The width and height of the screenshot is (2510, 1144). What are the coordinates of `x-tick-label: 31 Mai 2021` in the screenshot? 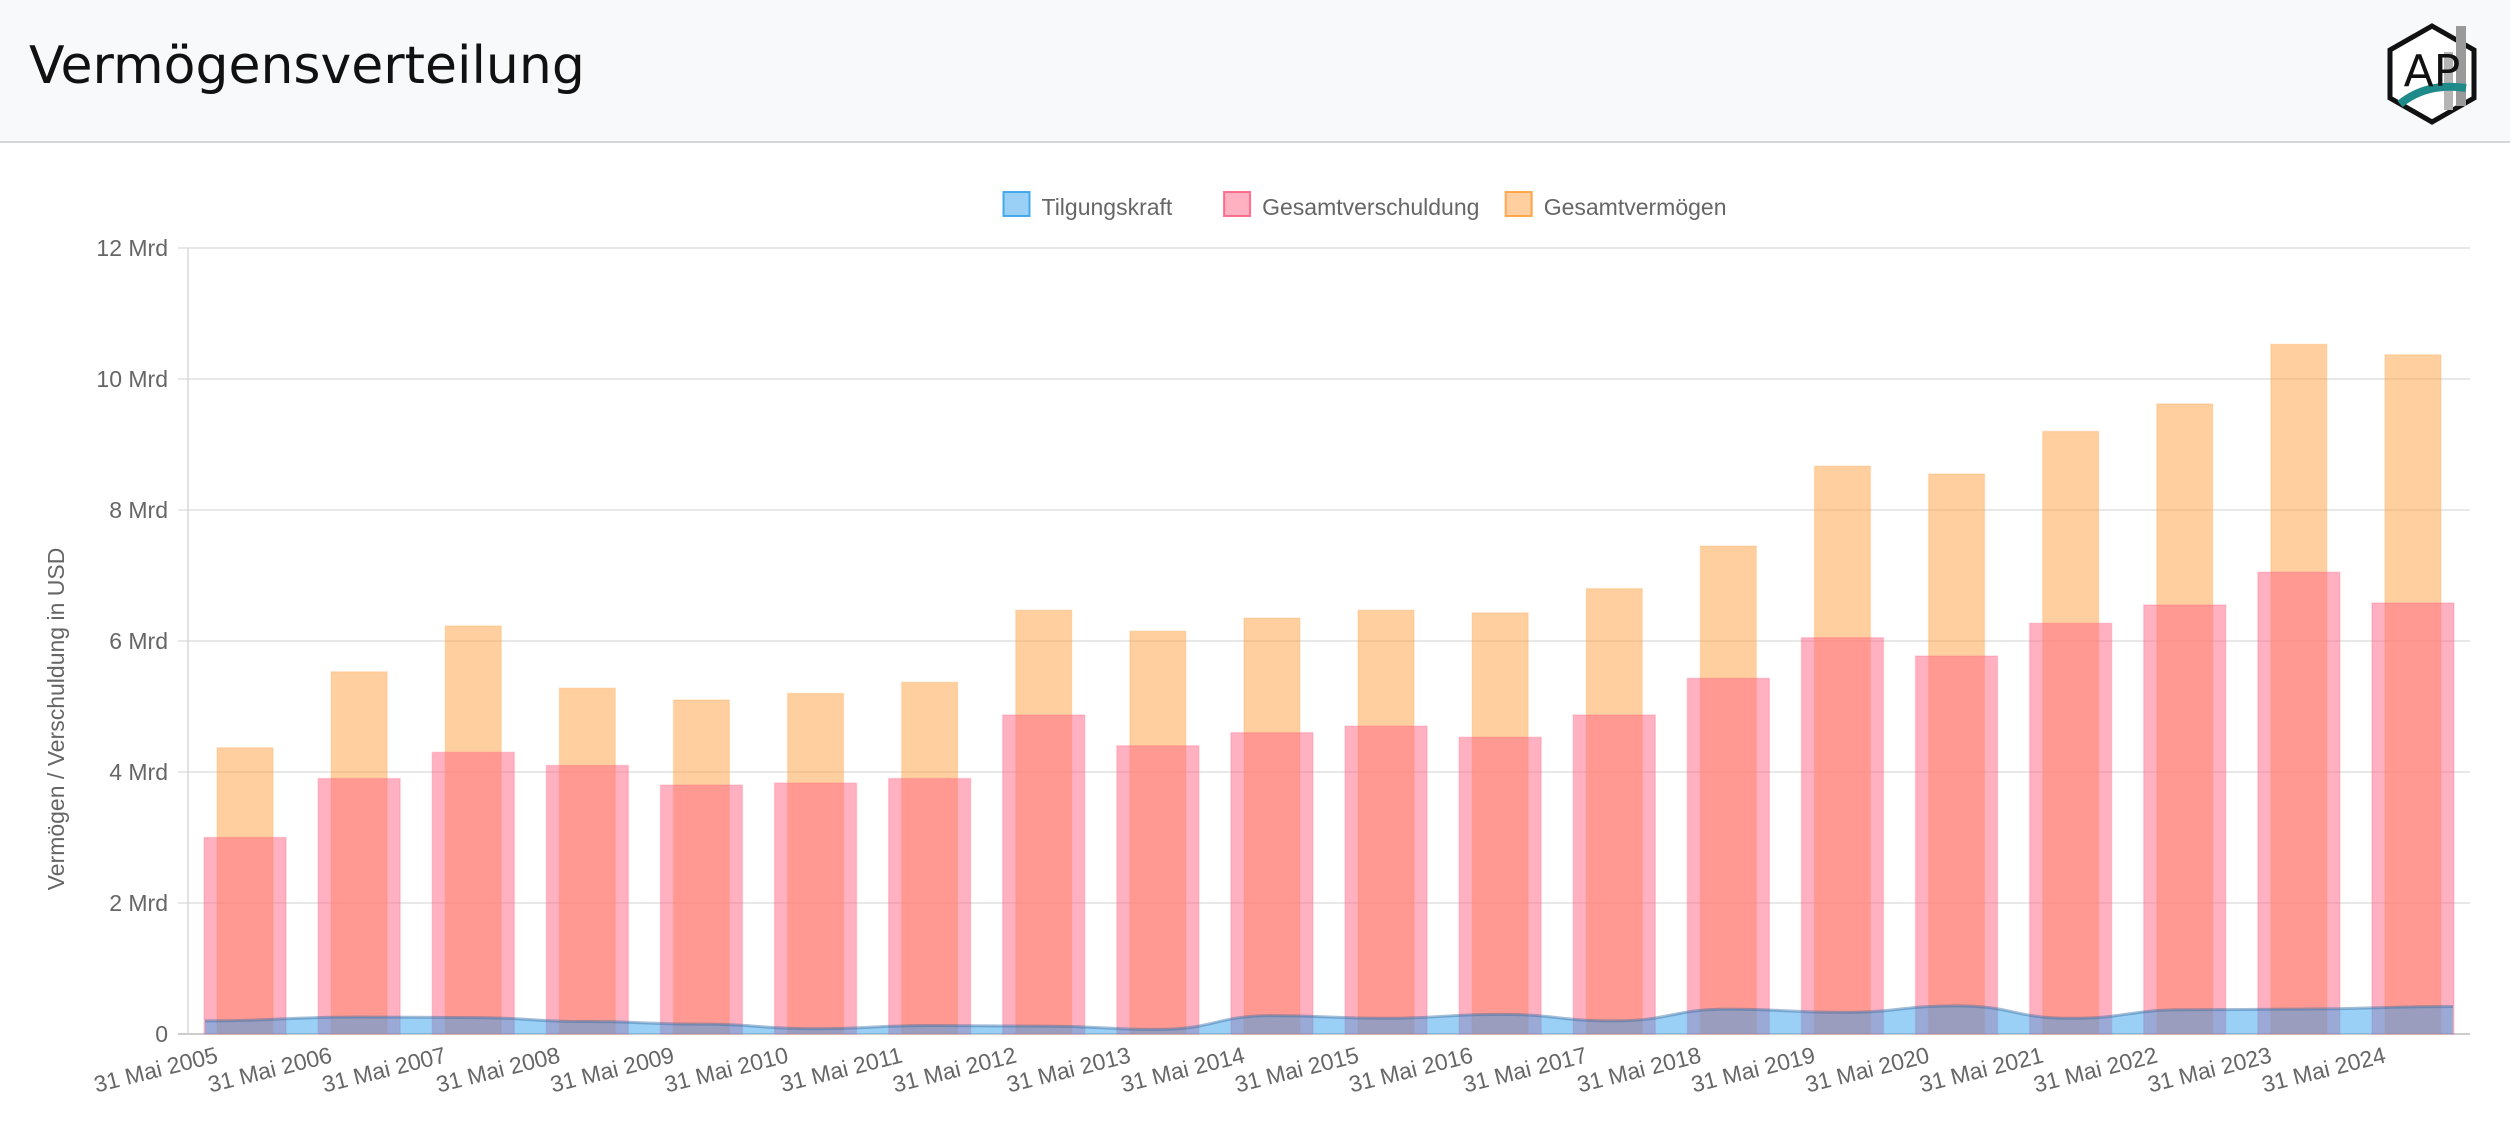 It's located at (1981, 1070).